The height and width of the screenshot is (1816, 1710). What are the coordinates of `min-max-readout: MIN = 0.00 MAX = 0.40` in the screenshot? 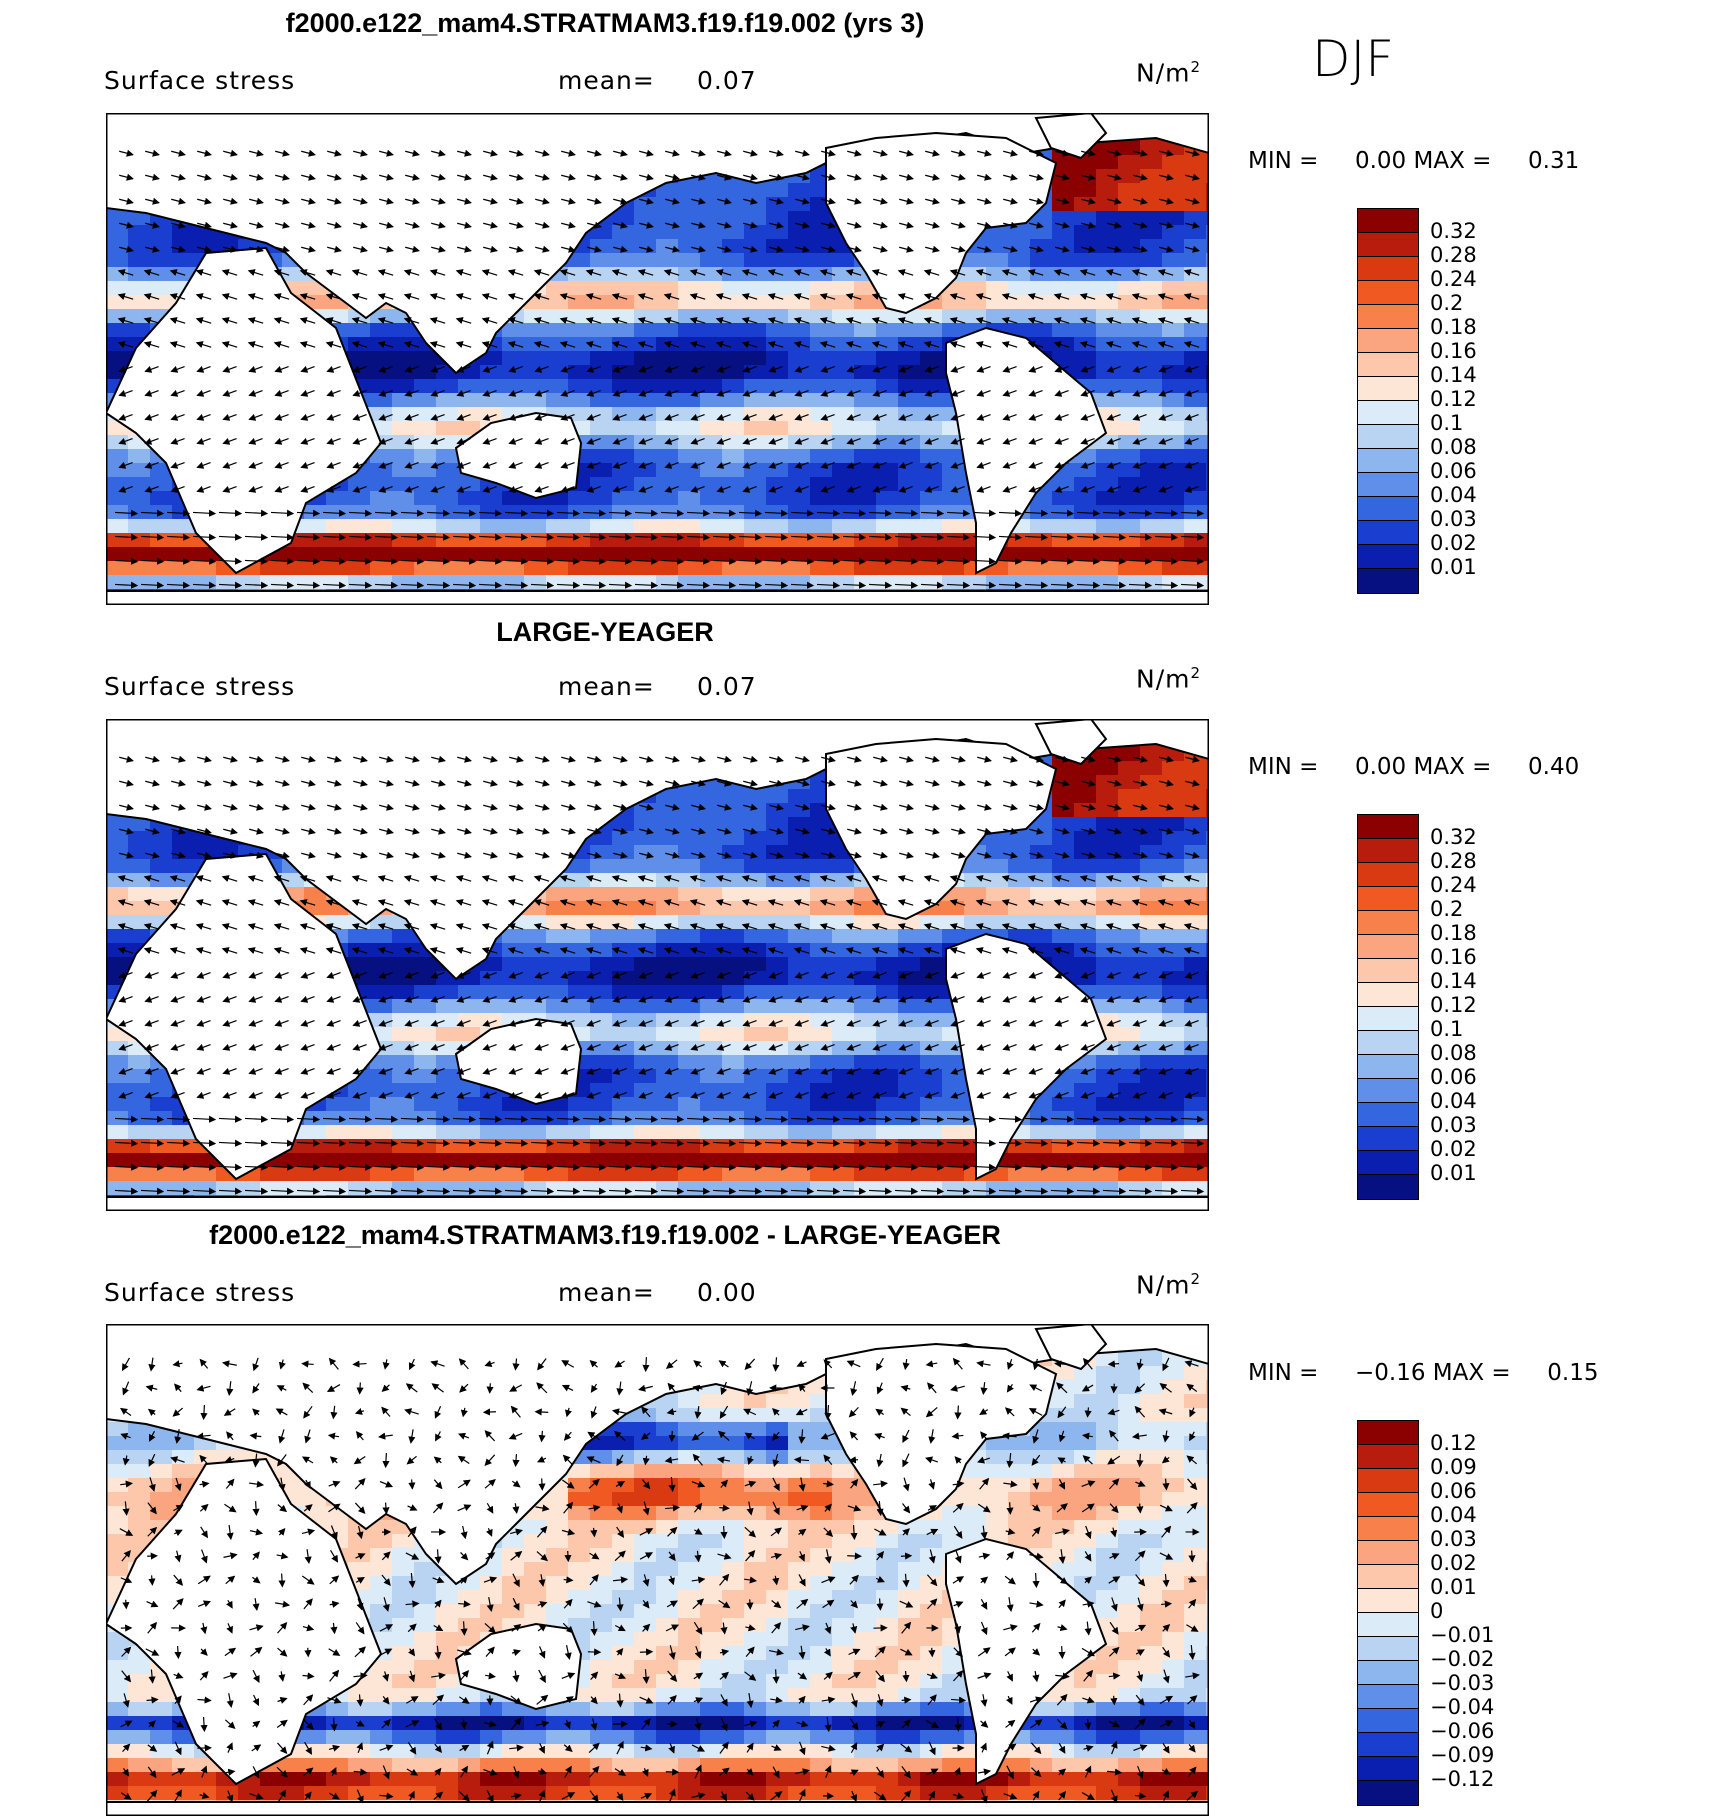 It's located at (1413, 767).